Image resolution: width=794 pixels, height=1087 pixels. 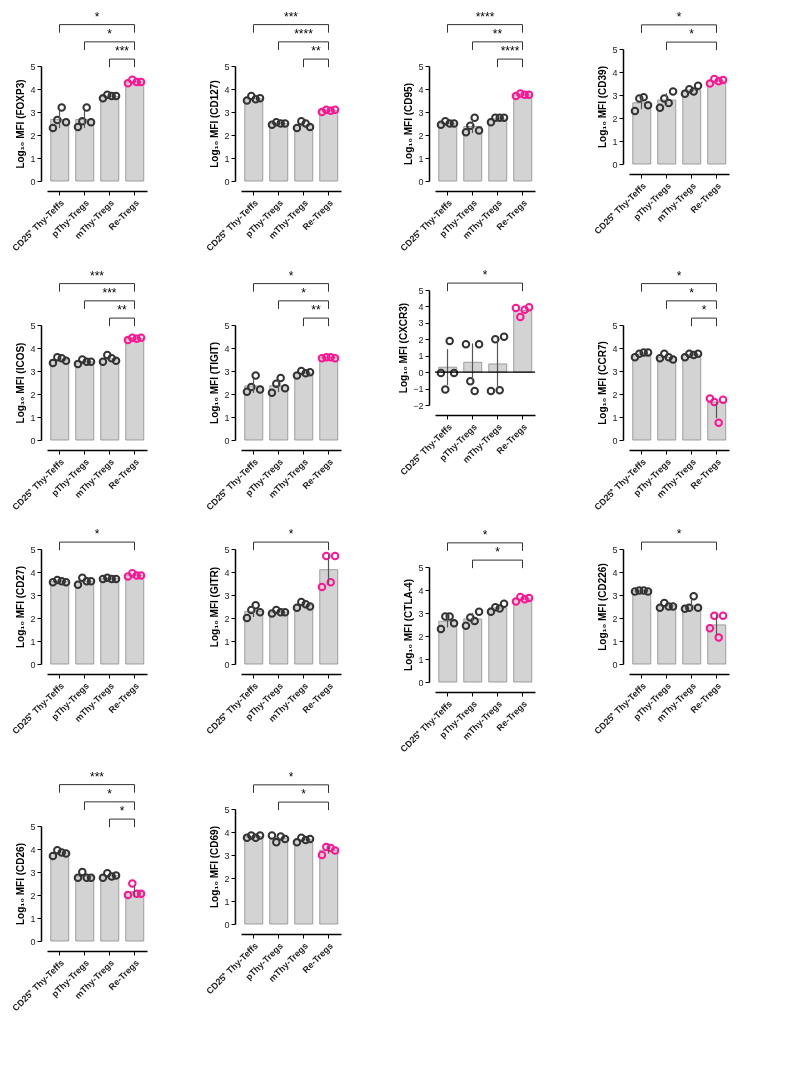 I want to click on y-tick-label: −1, so click(x=418, y=389).